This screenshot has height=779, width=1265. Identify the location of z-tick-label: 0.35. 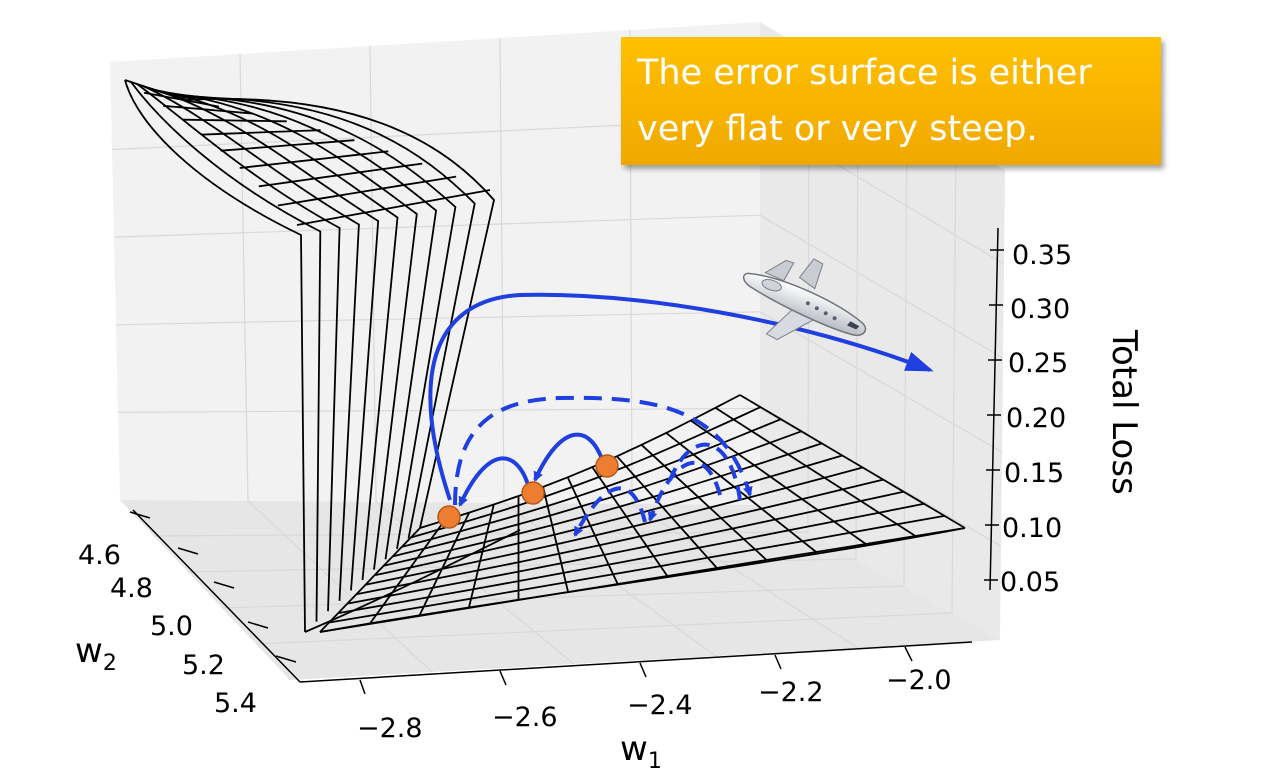
(1042, 255).